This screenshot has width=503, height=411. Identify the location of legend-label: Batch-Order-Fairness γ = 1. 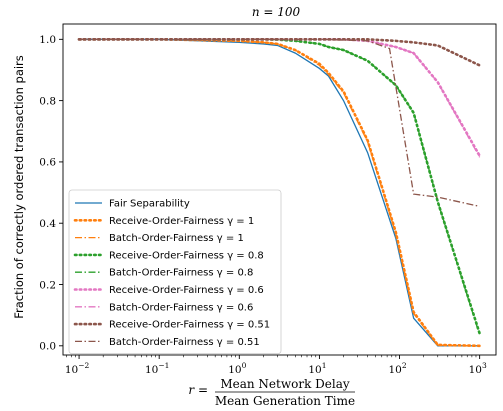
(176, 238).